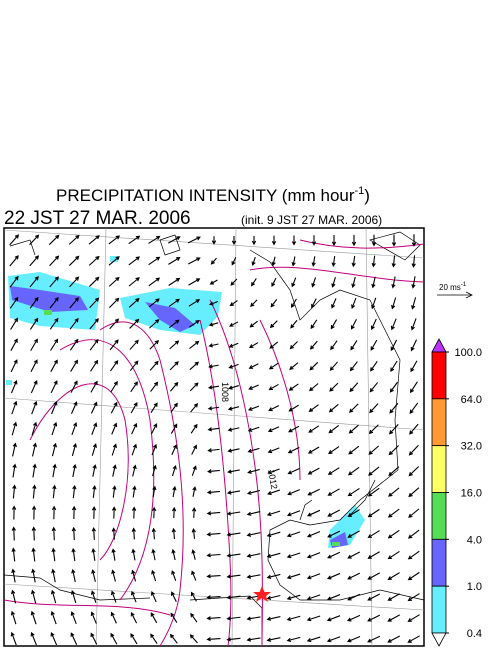  I want to click on wind-scale-exponent: -1, so click(464, 285).